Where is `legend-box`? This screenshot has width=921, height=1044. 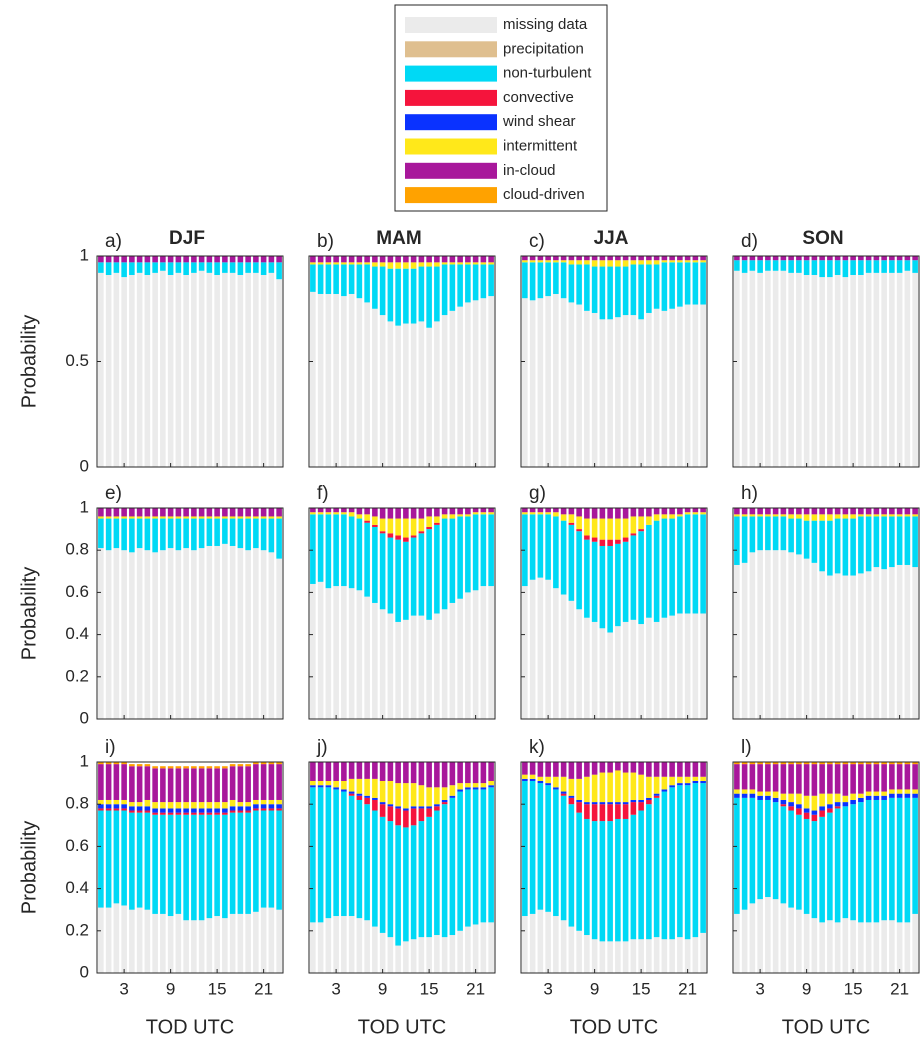 legend-box is located at coordinates (501, 108).